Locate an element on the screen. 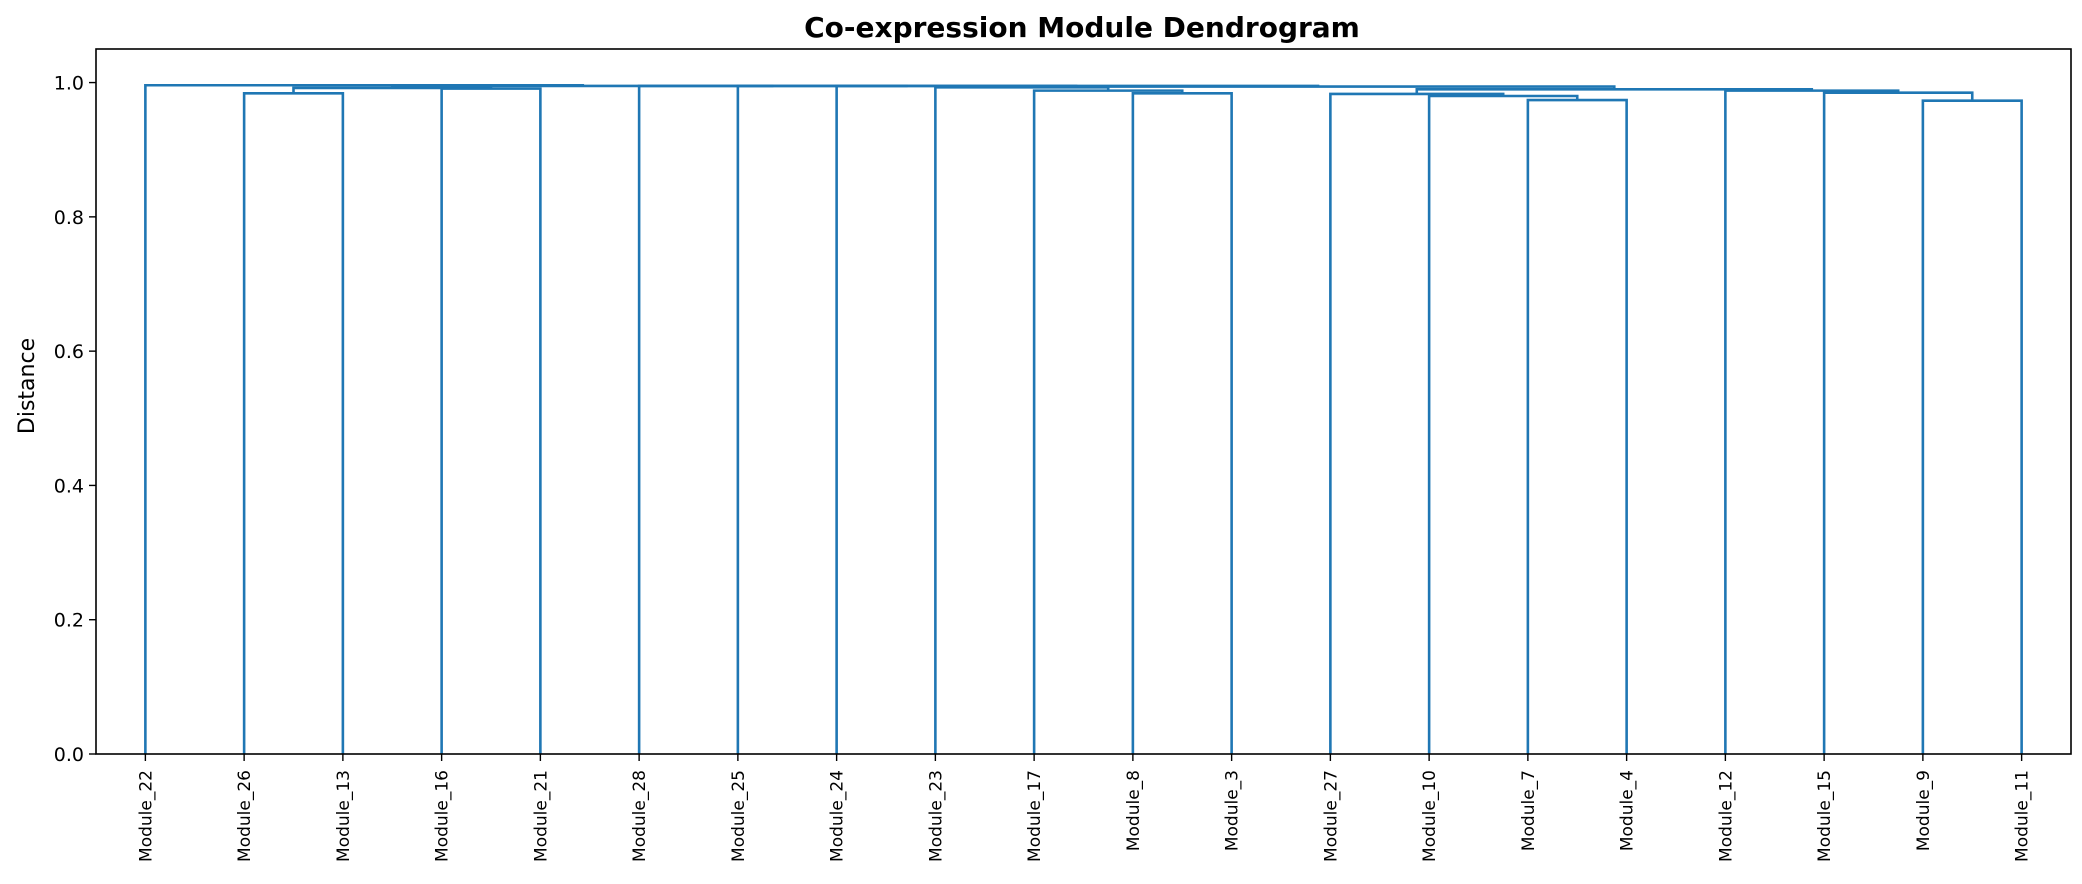  y-axis-label: Distance is located at coordinates (27, 386).